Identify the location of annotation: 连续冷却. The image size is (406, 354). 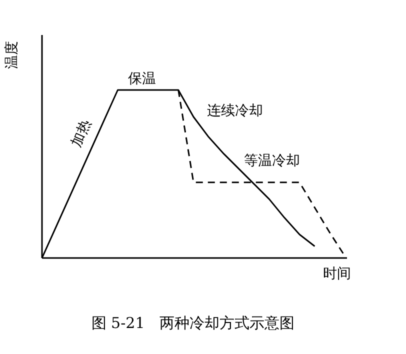
(235, 111).